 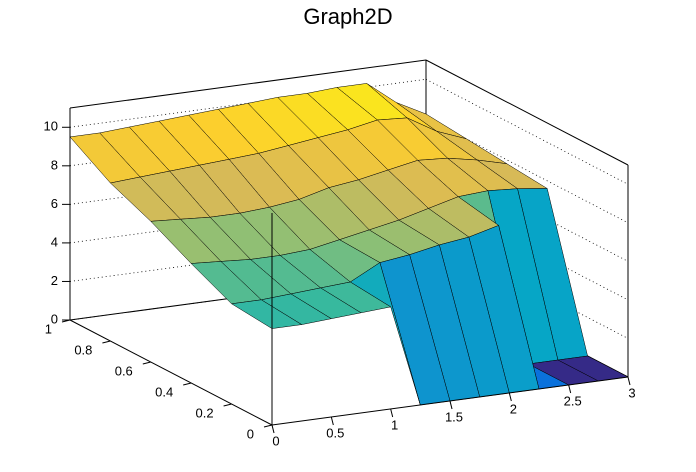 What do you see at coordinates (347, 16) in the screenshot?
I see `chart-title: Graph2D` at bounding box center [347, 16].